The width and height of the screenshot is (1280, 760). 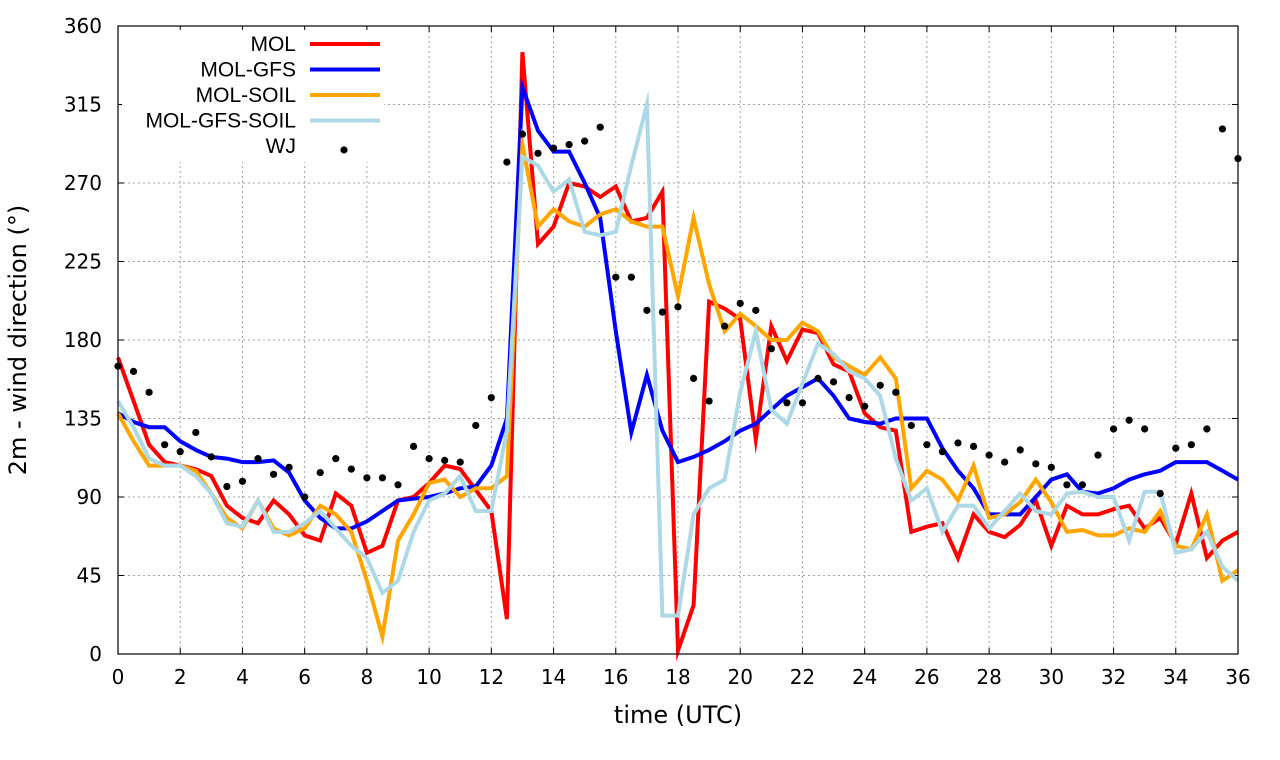 I want to click on x-tick-label: 2, so click(x=180, y=677).